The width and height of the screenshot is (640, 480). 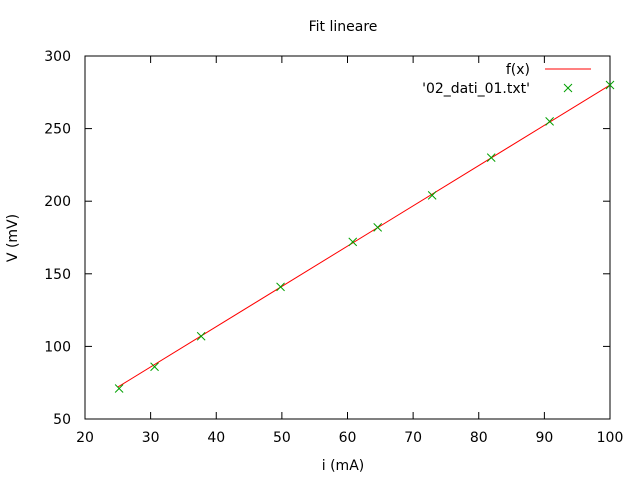 What do you see at coordinates (151, 438) in the screenshot?
I see `x-tick-label: 30` at bounding box center [151, 438].